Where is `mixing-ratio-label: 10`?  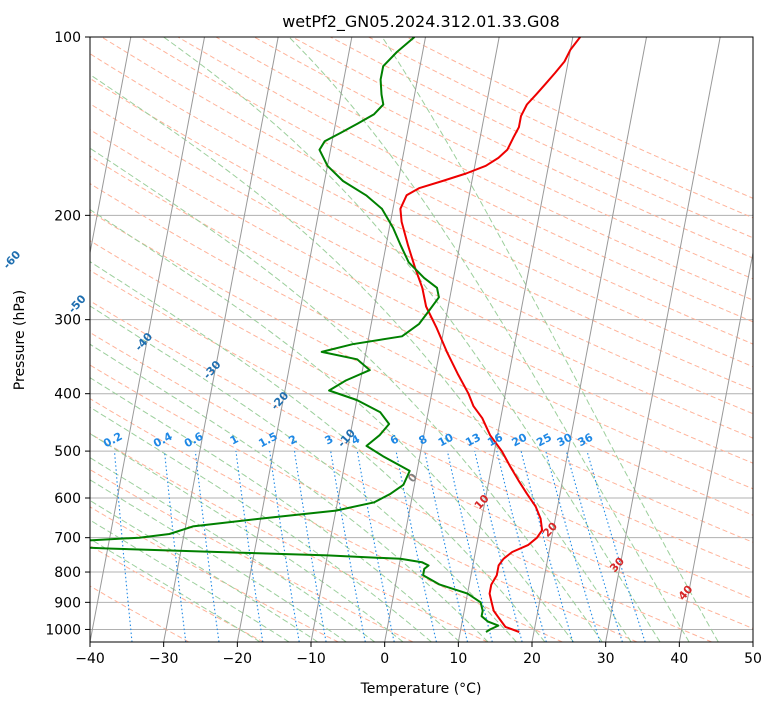
mixing-ratio-label: 10 is located at coordinates (446, 440).